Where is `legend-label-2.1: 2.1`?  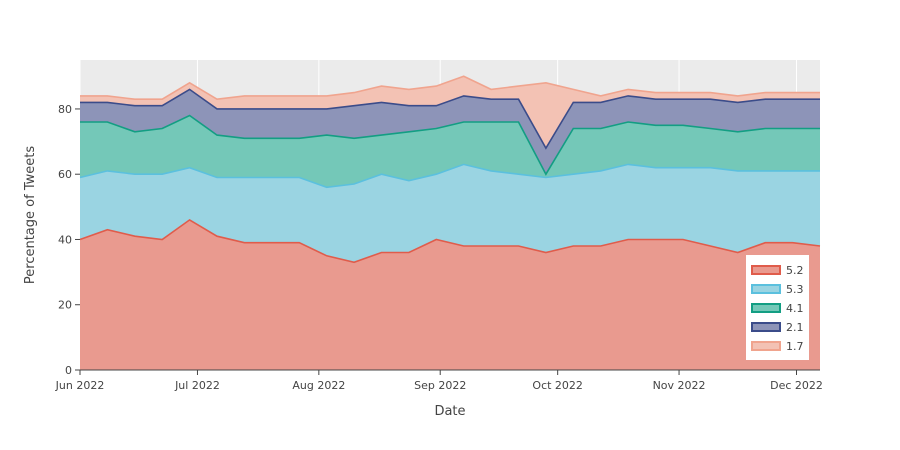 legend-label-2.1: 2.1 is located at coordinates (795, 327).